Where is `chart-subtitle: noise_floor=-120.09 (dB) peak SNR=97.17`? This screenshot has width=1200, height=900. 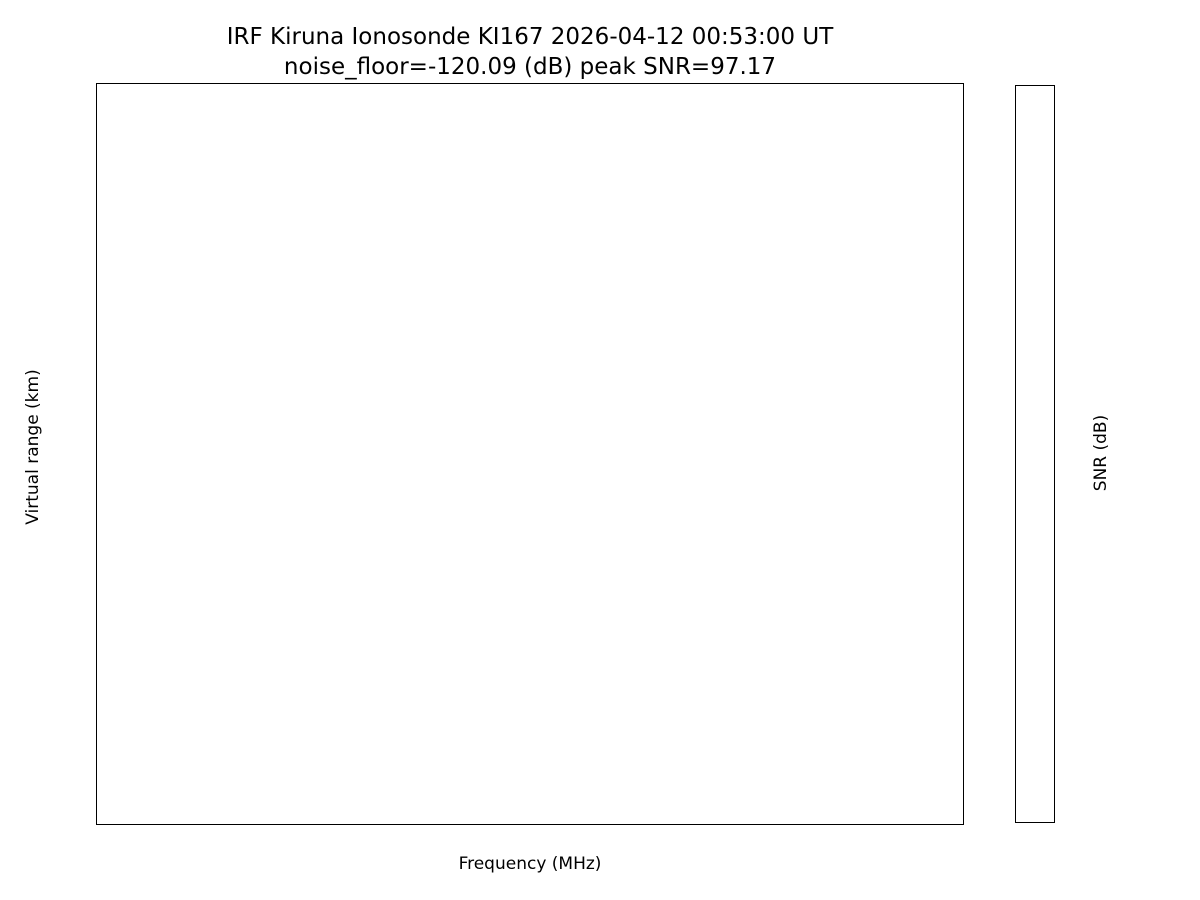 chart-subtitle: noise_floor=-120.09 (dB) peak SNR=97.17 is located at coordinates (530, 67).